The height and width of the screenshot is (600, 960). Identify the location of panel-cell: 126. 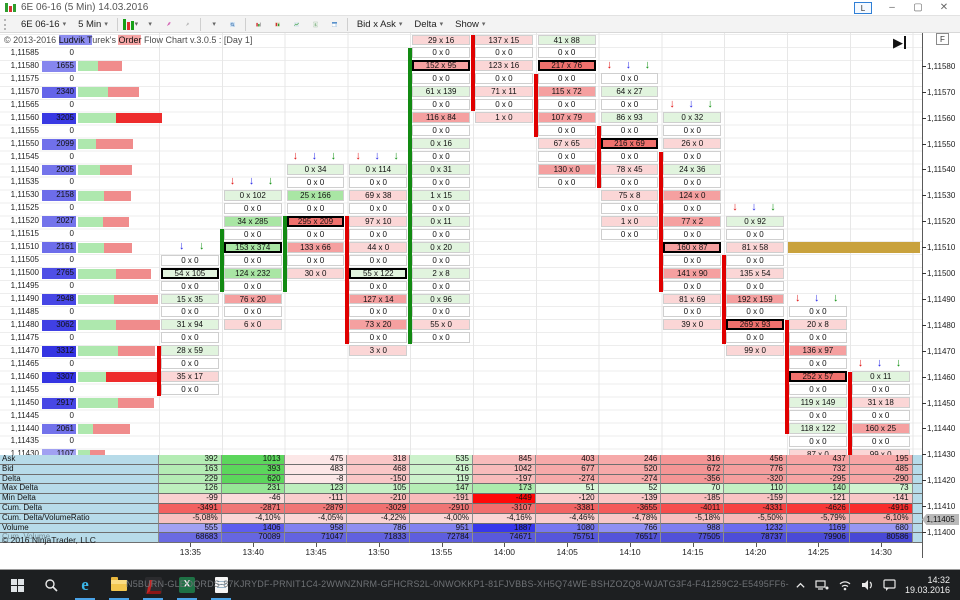
(190, 489).